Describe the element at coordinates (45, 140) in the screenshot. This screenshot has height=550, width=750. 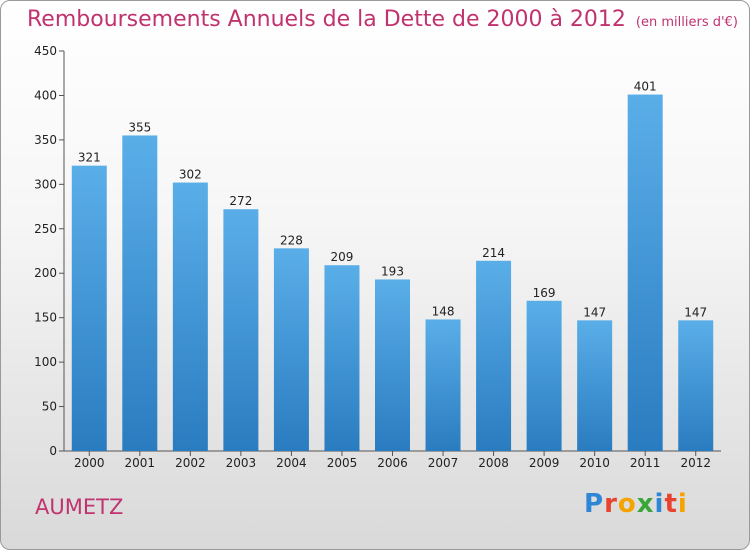
I see `y-tick-label: 350` at that location.